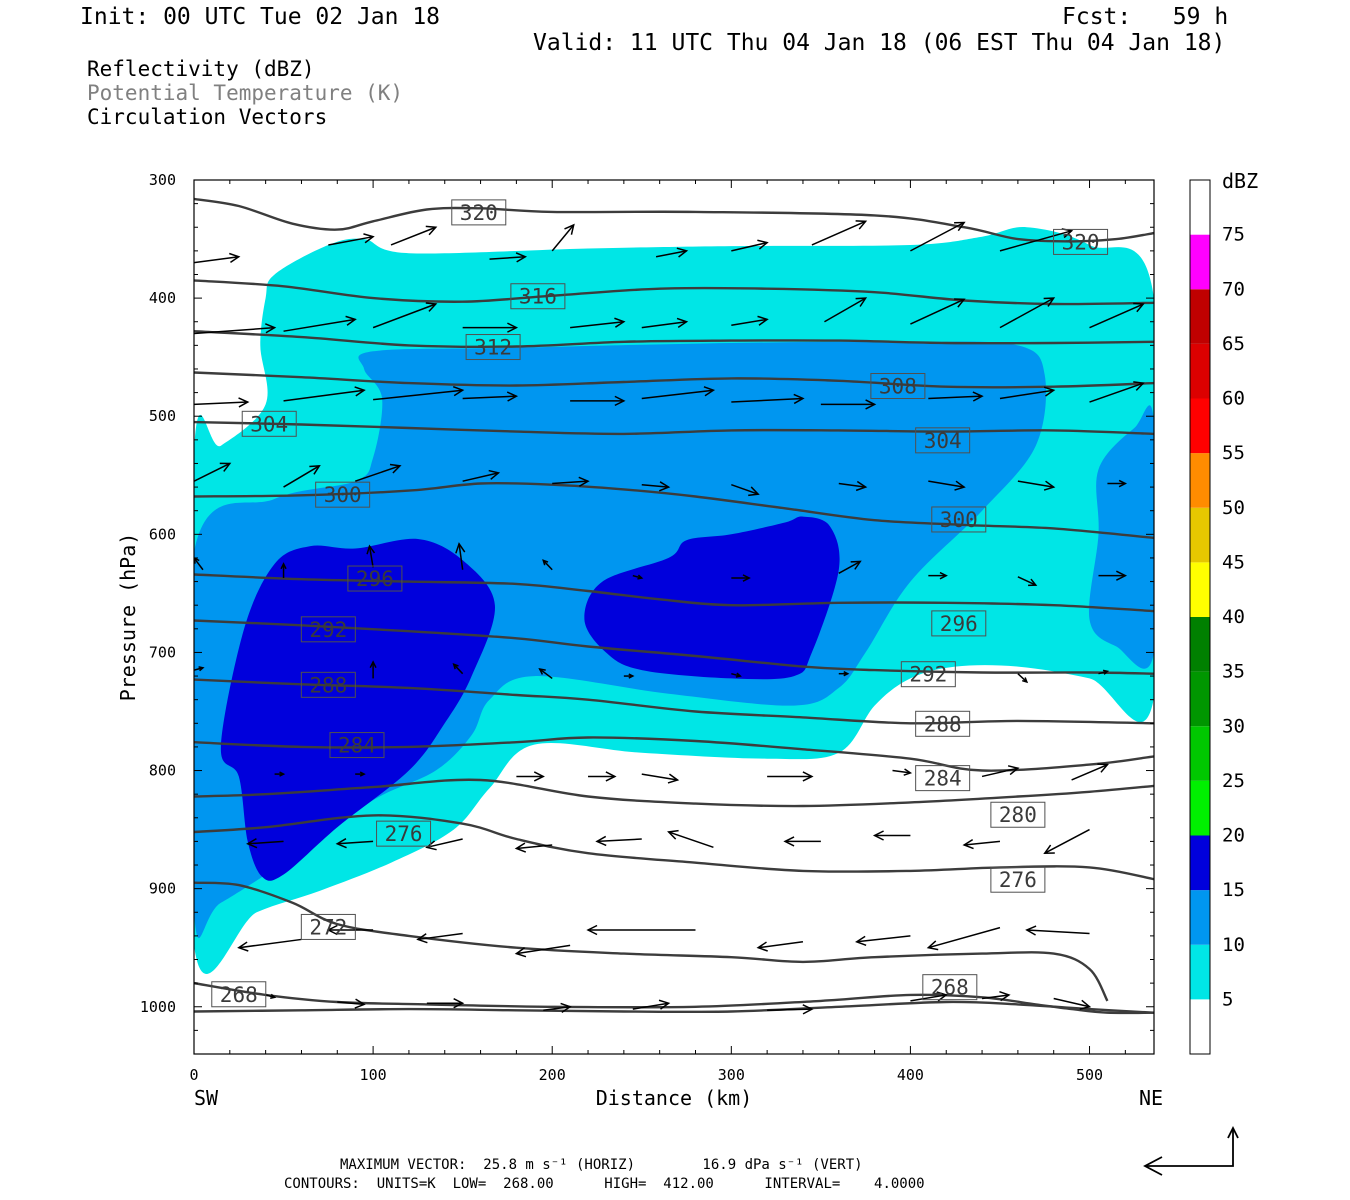  What do you see at coordinates (245, 93) in the screenshot?
I see `theta-title: Potential Temperature (K)` at bounding box center [245, 93].